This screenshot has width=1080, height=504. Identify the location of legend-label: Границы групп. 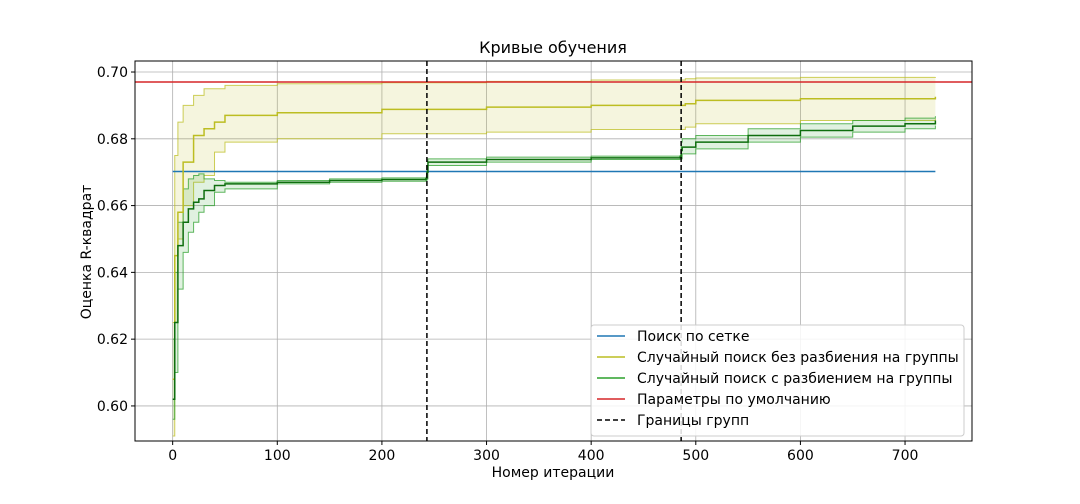
(693, 421).